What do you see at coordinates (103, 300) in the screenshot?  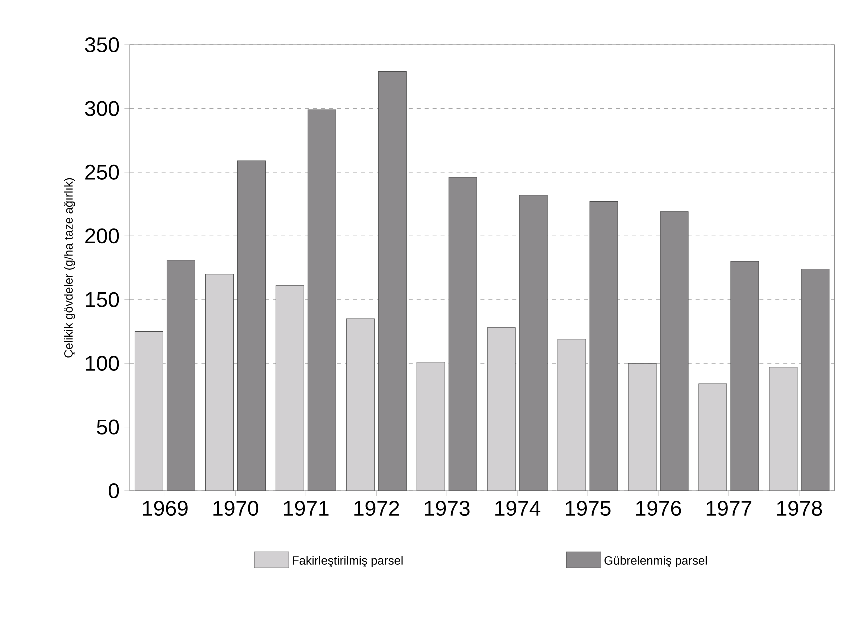 I see `y-tick-label: 150` at bounding box center [103, 300].